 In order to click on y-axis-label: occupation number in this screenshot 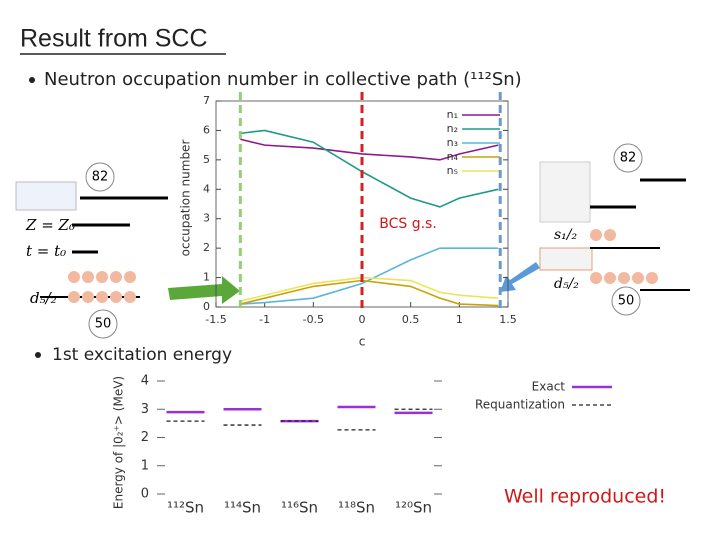, I will do `click(186, 198)`.